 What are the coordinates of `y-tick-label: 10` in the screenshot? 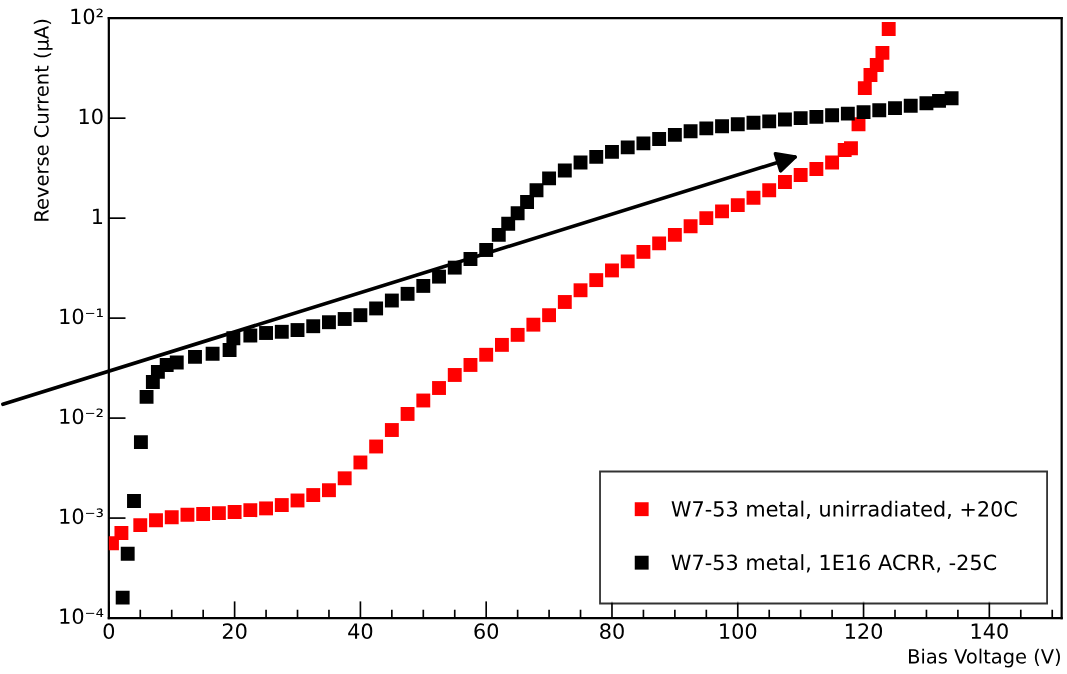 It's located at (91, 116).